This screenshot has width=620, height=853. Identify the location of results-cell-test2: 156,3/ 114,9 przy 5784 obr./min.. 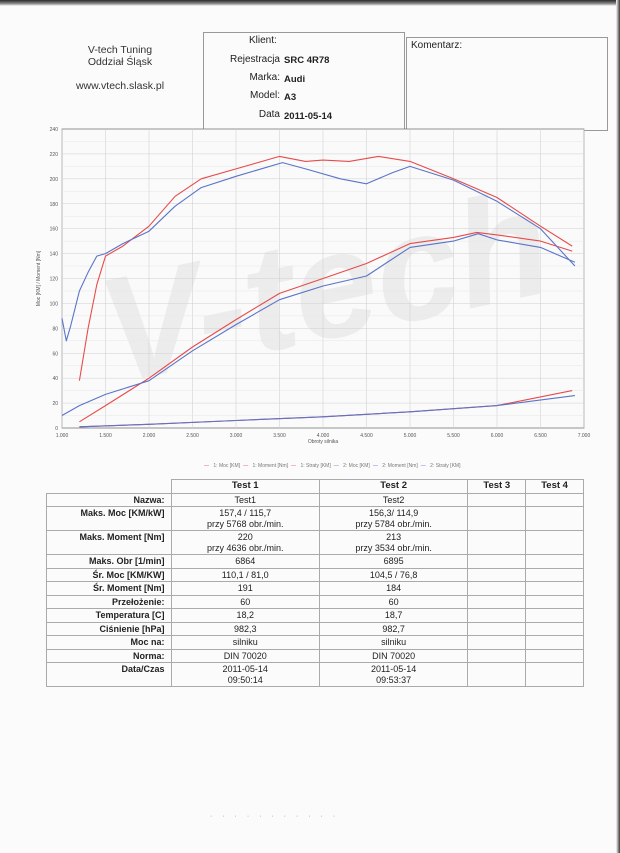
(393, 518).